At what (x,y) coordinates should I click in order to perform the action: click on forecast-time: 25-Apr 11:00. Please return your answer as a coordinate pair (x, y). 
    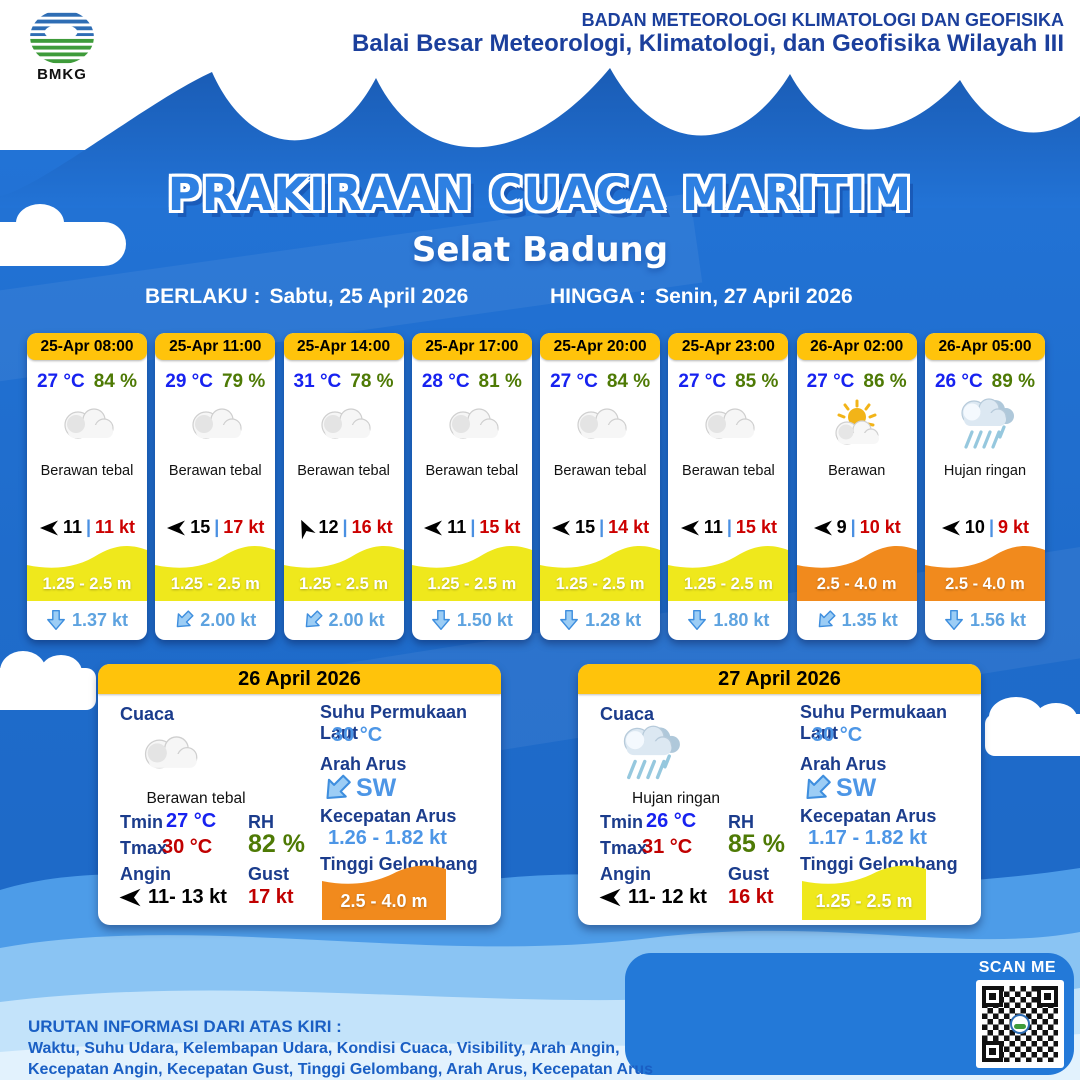
    Looking at the image, I should click on (215, 346).